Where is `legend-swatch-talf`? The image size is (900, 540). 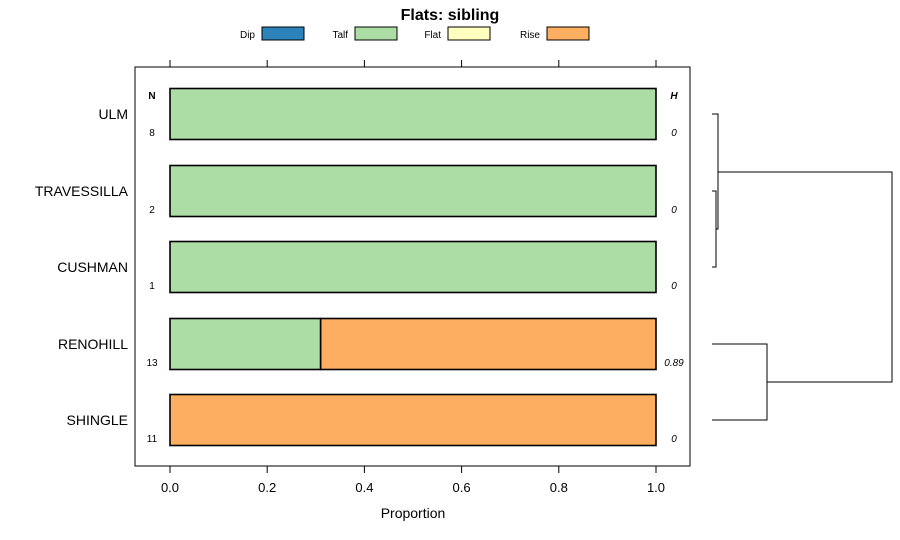
legend-swatch-talf is located at coordinates (376, 33).